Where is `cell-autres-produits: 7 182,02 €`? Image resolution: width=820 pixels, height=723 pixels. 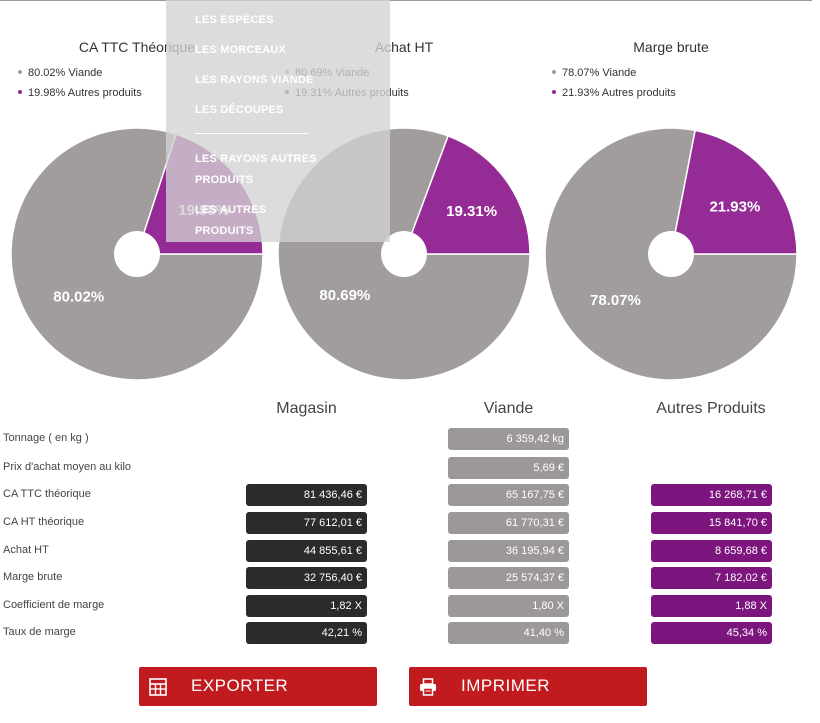 cell-autres-produits: 7 182,02 € is located at coordinates (711, 578).